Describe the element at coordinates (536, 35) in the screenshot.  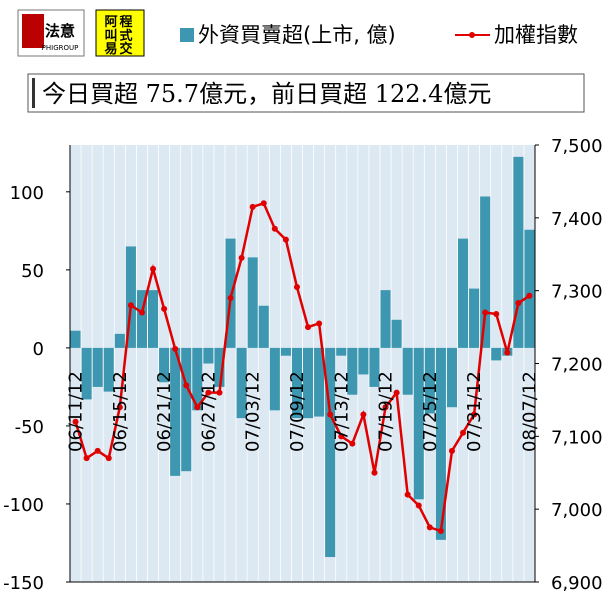
I see `legend-label: 加權指數` at that location.